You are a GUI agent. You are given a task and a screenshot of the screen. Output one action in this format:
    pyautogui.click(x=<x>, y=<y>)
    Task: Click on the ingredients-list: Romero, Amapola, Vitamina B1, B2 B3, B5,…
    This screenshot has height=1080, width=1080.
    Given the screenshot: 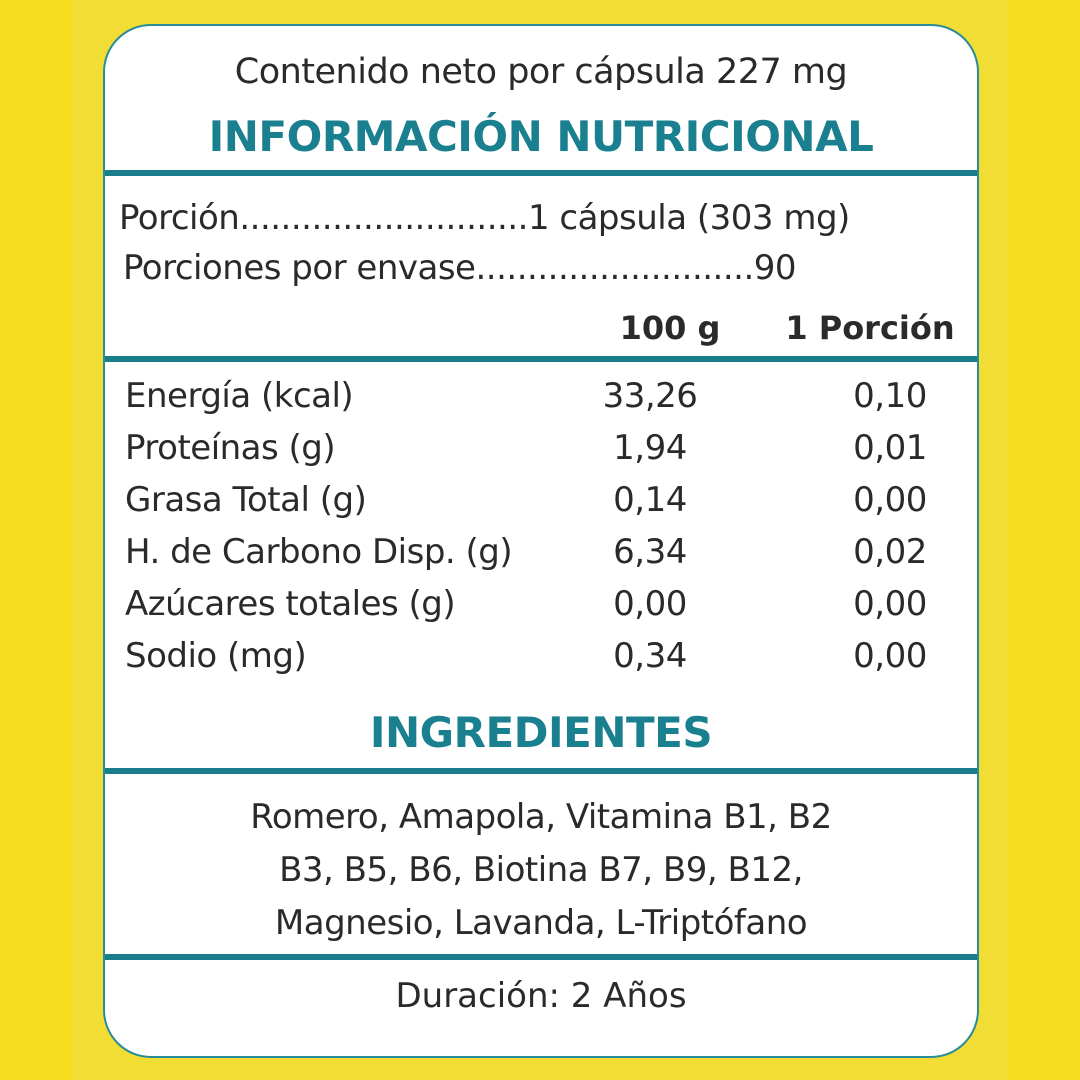 What is the action you would take?
    pyautogui.click(x=541, y=870)
    